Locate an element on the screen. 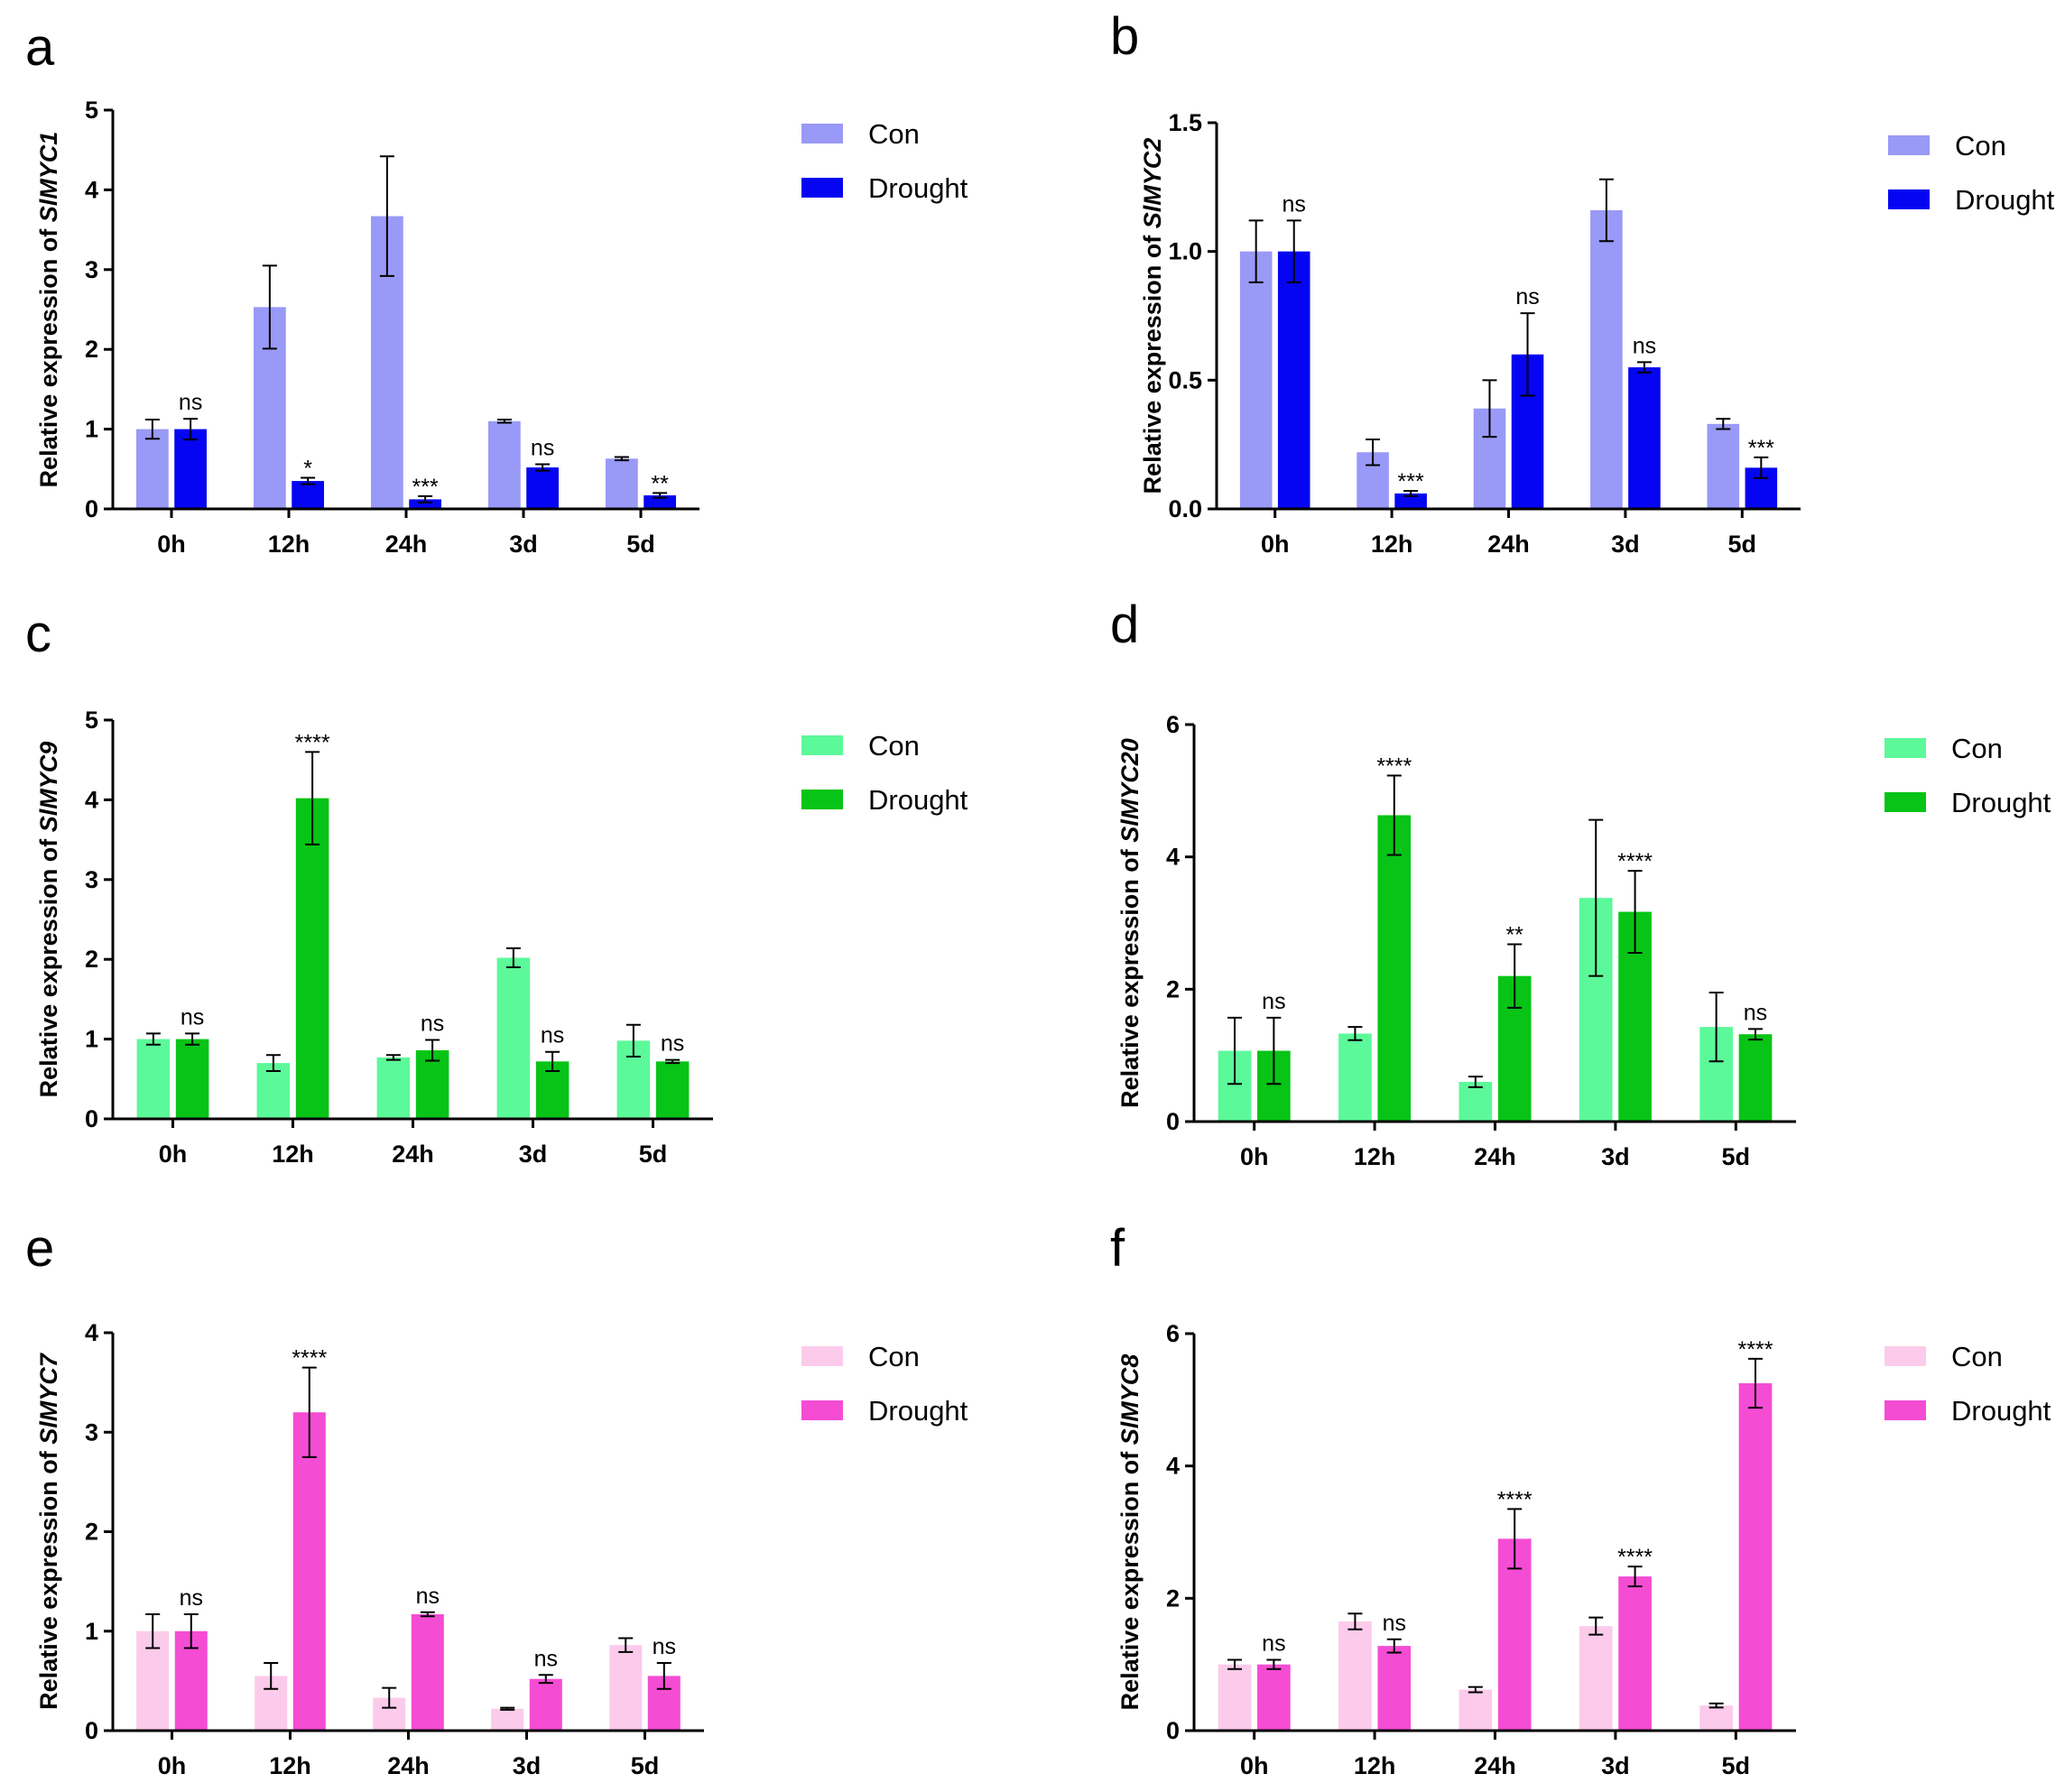  y-axis-label-gene: SlMYC2 is located at coordinates (1152, 183).